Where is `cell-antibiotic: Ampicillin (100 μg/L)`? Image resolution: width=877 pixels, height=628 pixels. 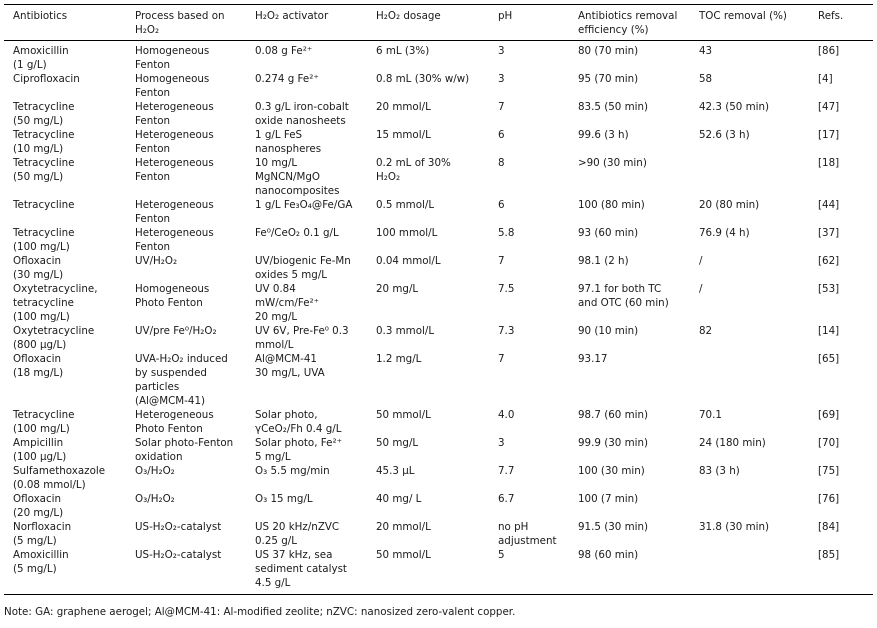
cell-antibiotic: Ampicillin (100 μg/L) is located at coordinates (40, 450).